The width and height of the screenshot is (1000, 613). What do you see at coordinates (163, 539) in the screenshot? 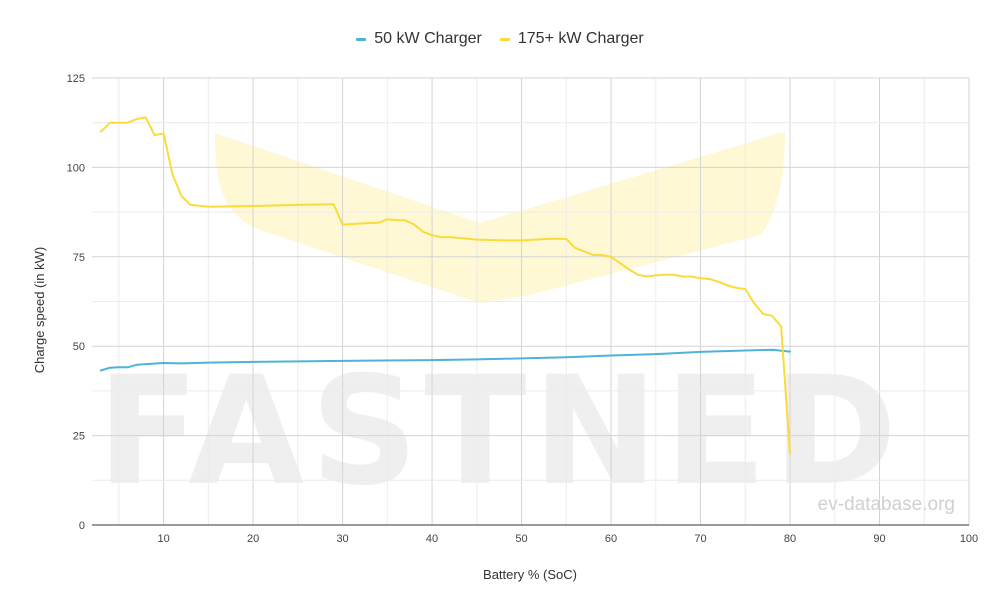
I see `x-tick-label-10: 10` at bounding box center [163, 539].